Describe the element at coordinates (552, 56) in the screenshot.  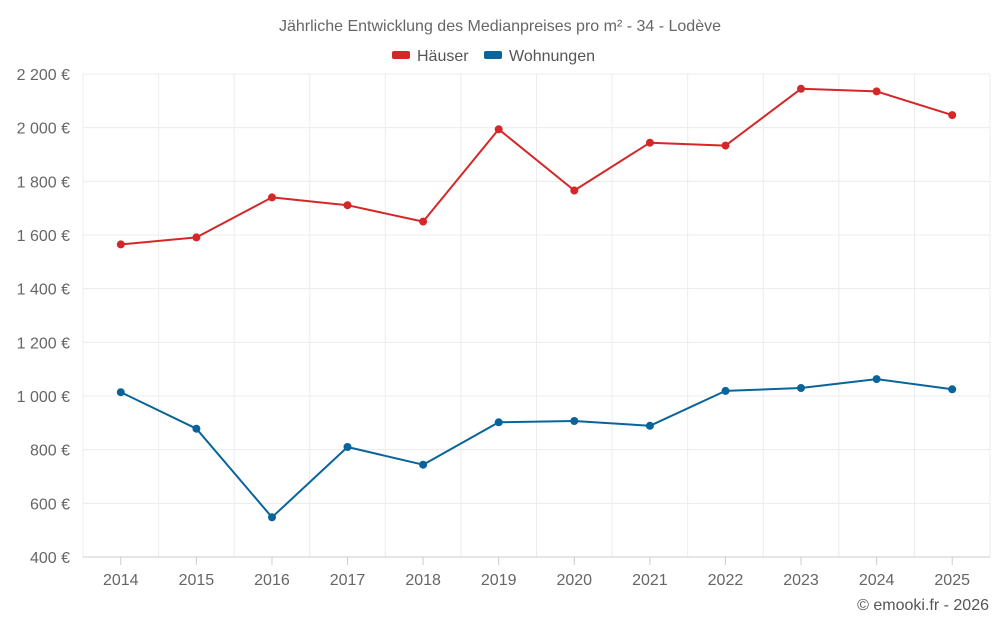
I see `legend-label-wohnungen: Wohnungen` at that location.